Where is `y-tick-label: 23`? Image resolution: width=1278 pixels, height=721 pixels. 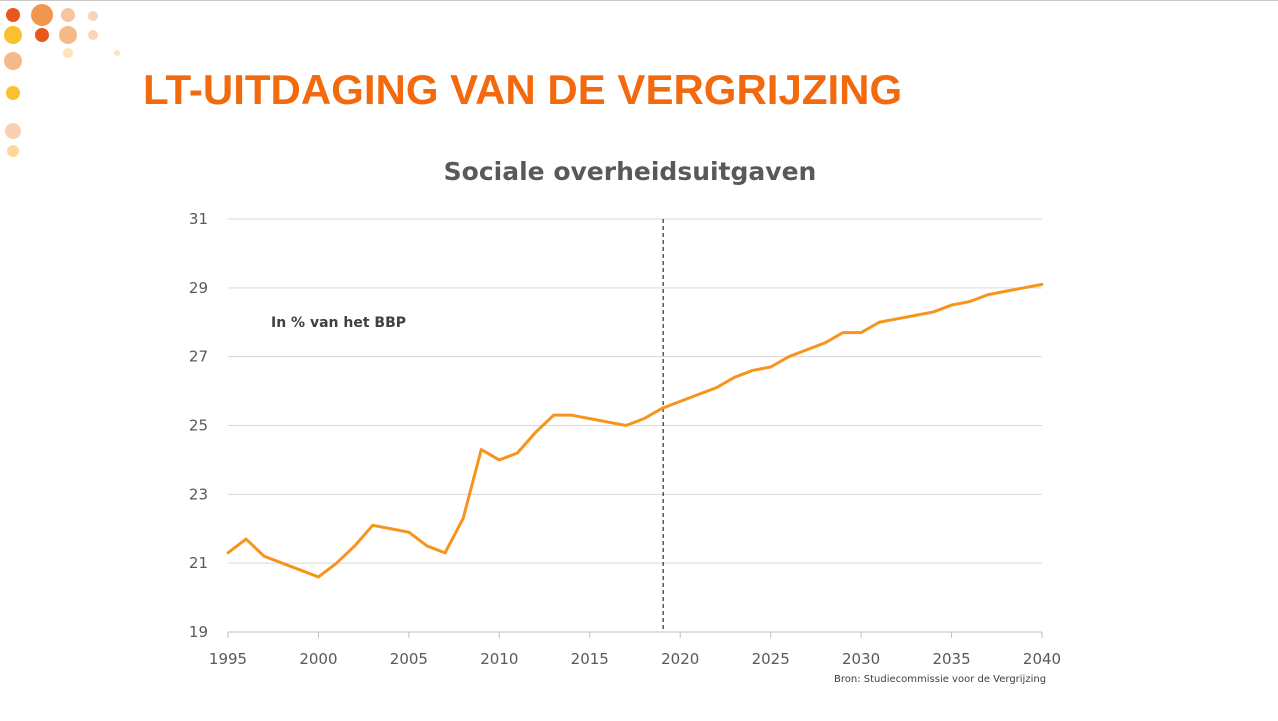 y-tick-label: 23 is located at coordinates (198, 494).